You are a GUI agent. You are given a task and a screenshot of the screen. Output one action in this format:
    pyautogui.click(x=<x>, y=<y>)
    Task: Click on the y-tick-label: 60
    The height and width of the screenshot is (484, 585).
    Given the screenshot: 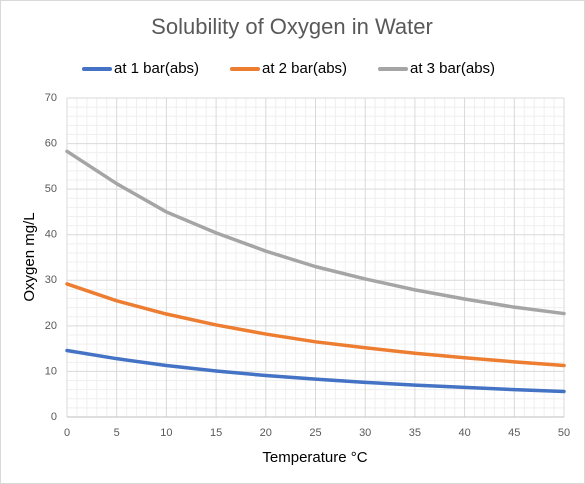 What is the action you would take?
    pyautogui.click(x=51, y=143)
    